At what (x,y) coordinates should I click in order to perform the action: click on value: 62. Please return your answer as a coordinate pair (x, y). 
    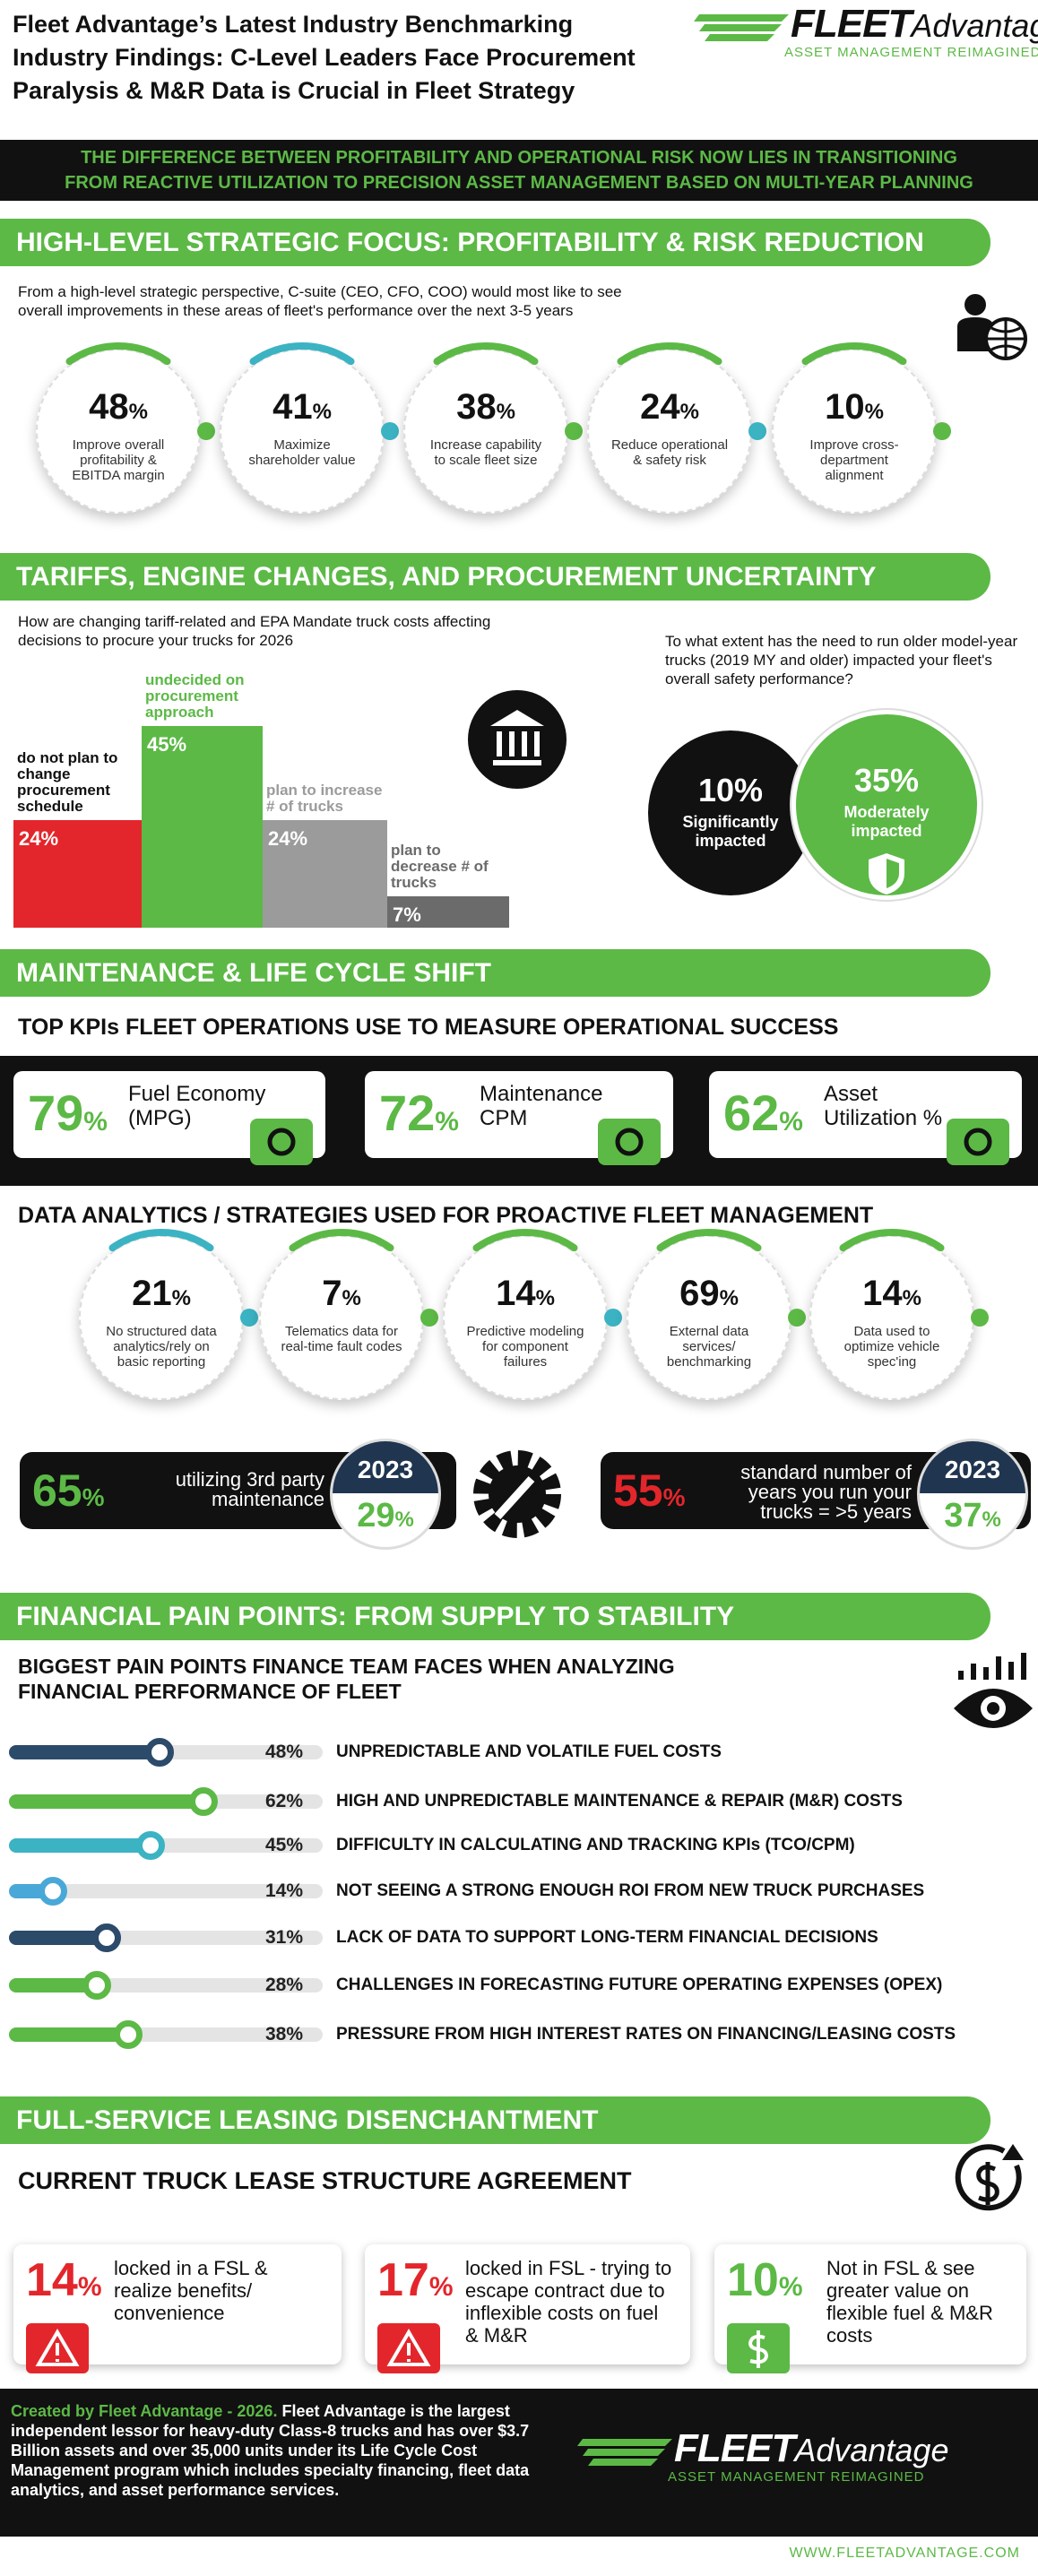
    Looking at the image, I should click on (275, 1801).